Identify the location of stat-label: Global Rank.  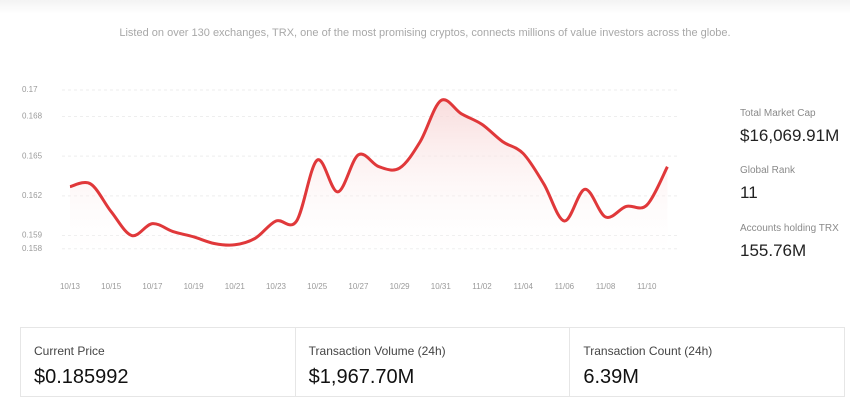
(768, 170).